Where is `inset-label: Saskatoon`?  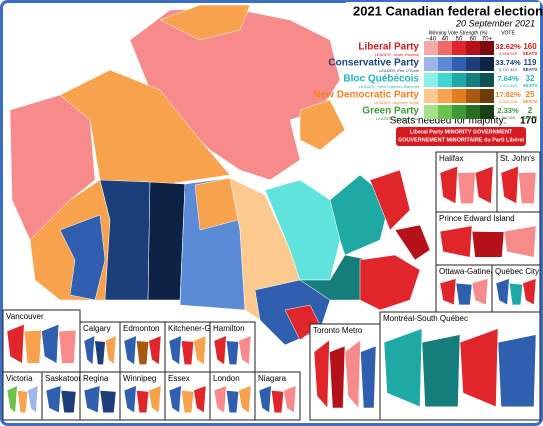 inset-label: Saskatoon is located at coordinates (64, 378).